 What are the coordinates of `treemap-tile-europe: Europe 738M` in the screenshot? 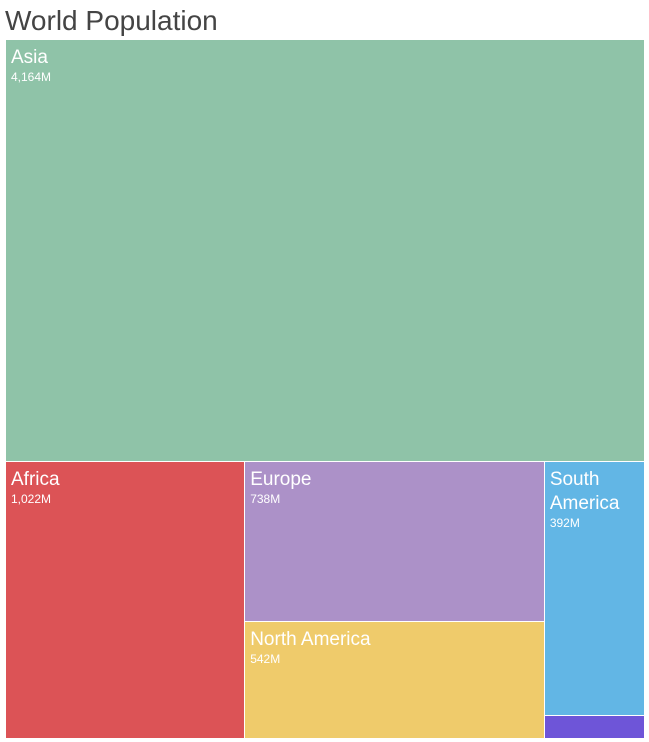 It's located at (394, 541).